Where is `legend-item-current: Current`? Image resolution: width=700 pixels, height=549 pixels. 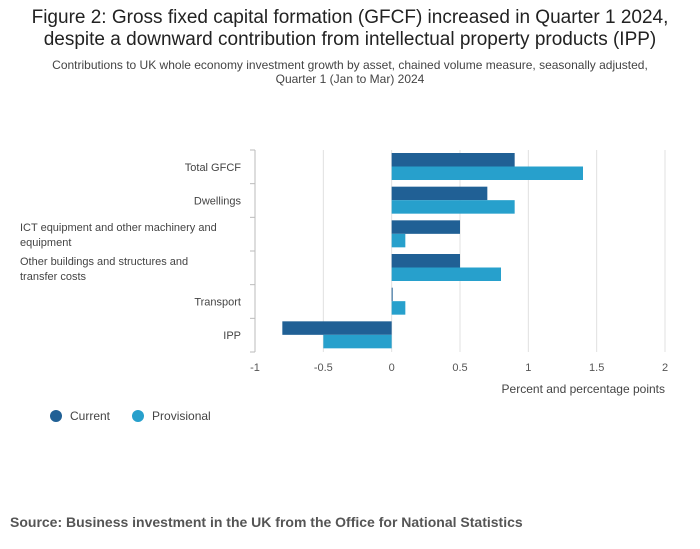 legend-item-current: Current is located at coordinates (80, 416).